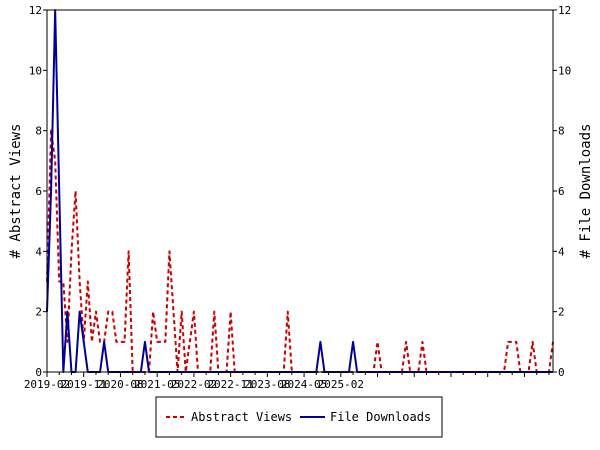  What do you see at coordinates (561, 251) in the screenshot?
I see `y-tick-label-right-2: 4` at bounding box center [561, 251].